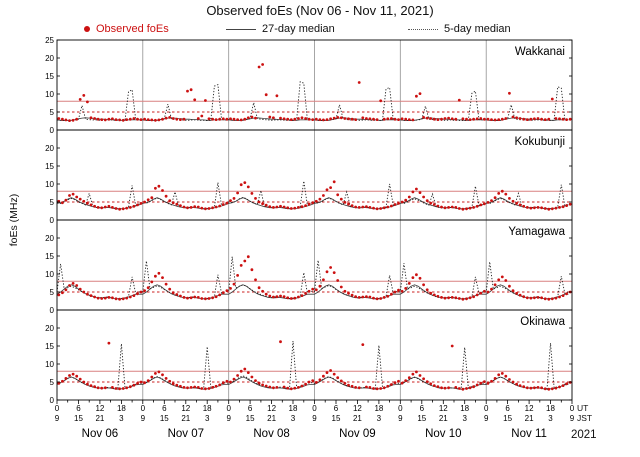 The image size is (640, 457). I want to click on day-label: Nov 11, so click(529, 434).